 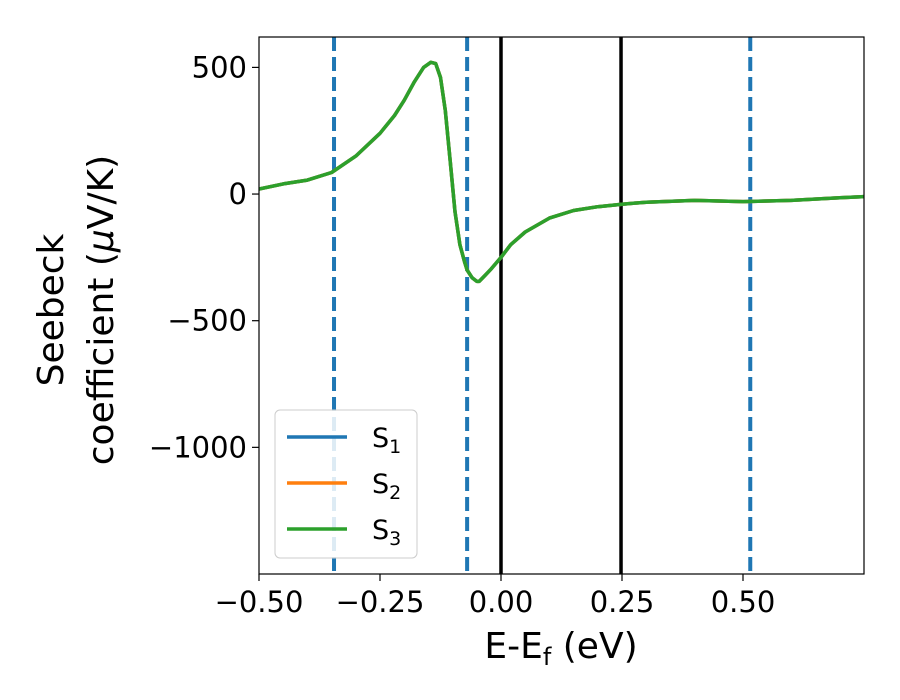 I want to click on legend-label-S3: S3, so click(x=386, y=532).